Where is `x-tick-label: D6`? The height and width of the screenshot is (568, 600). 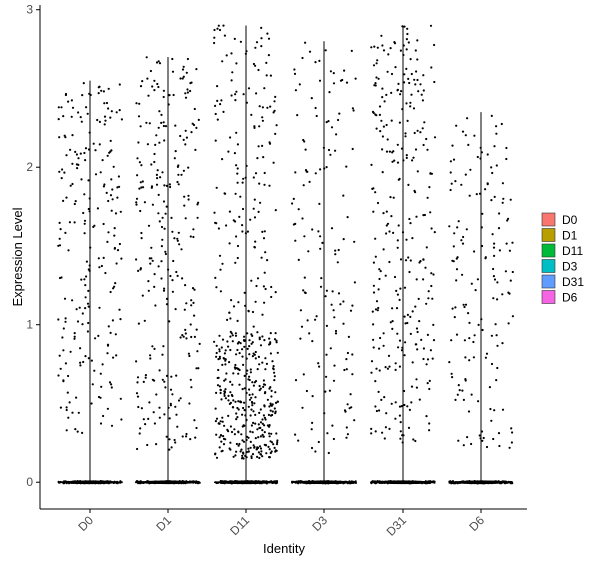 x-tick-label: D6 is located at coordinates (476, 523).